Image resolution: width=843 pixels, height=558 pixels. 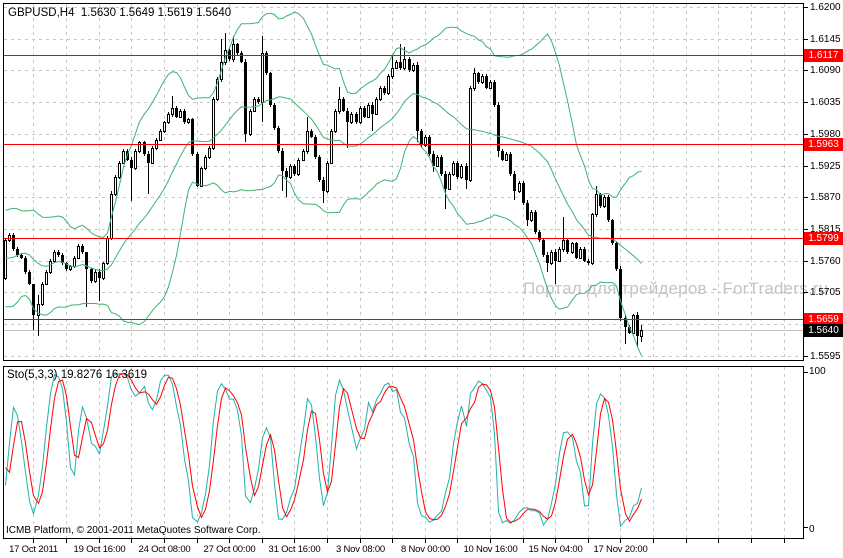 What do you see at coordinates (823, 238) in the screenshot?
I see `level-price-flag: 1.5799` at bounding box center [823, 238].